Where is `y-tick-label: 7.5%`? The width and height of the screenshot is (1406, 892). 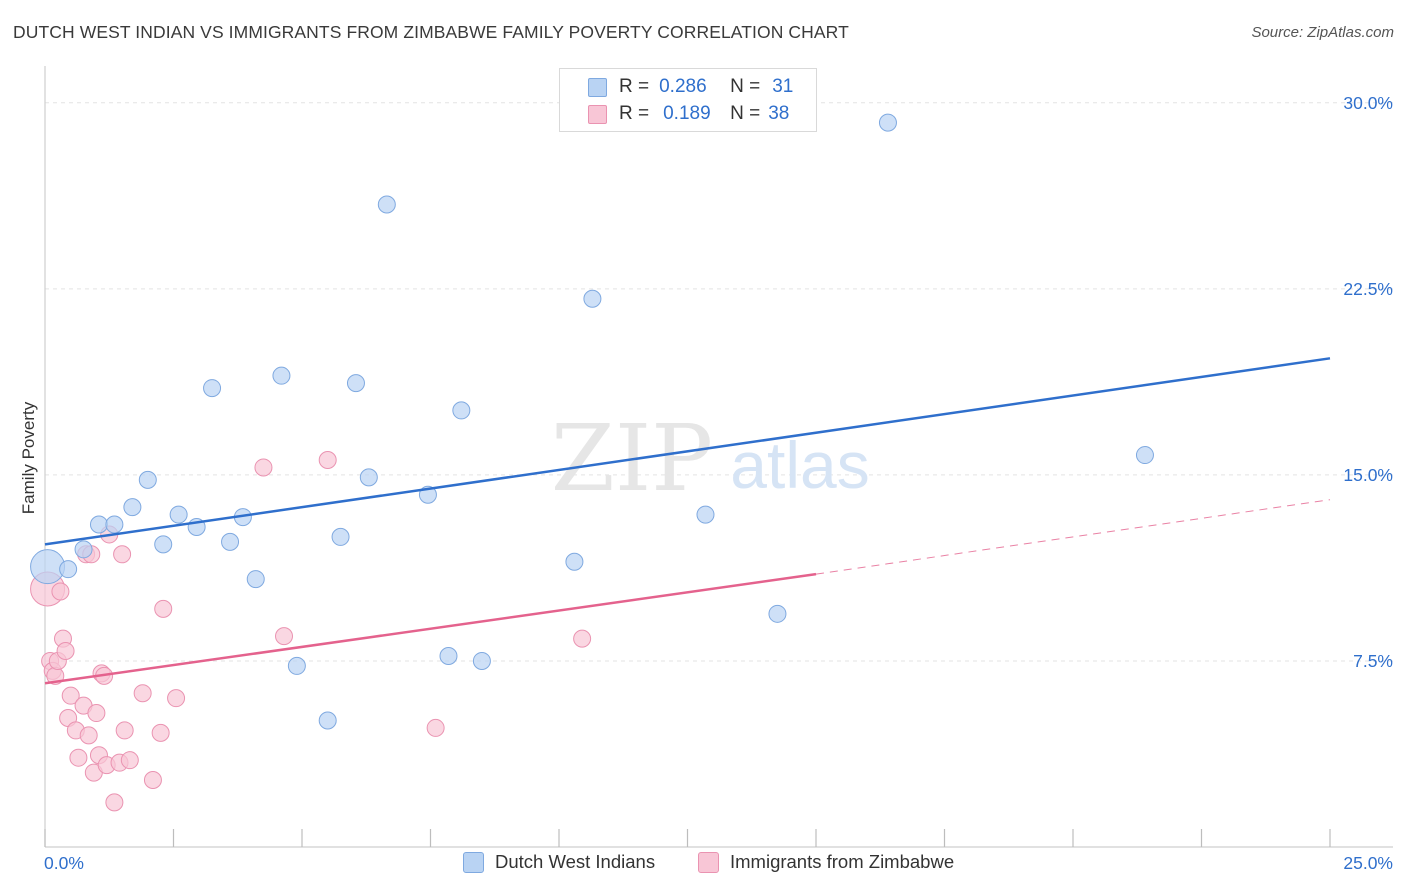
y-tick-label: 7.5% is located at coordinates (1373, 661).